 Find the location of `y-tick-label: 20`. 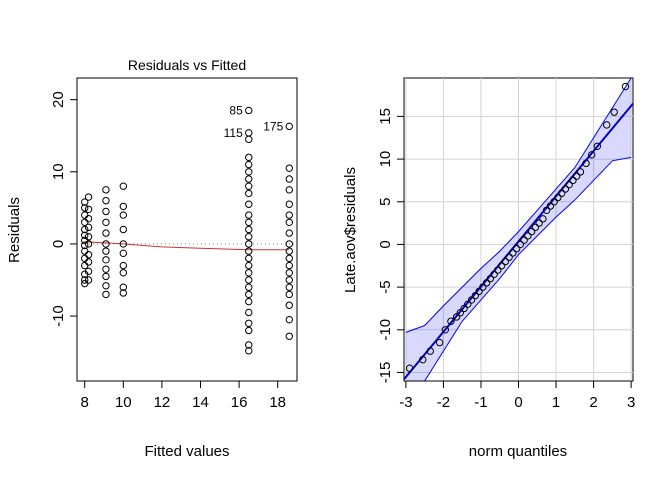

y-tick-label: 20 is located at coordinates (58, 99).